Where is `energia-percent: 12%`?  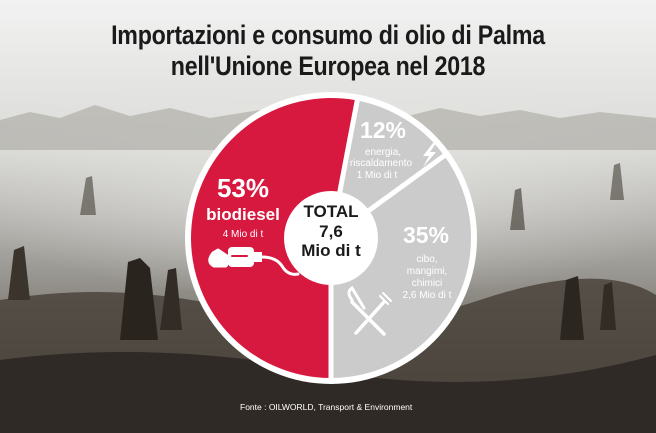 energia-percent: 12% is located at coordinates (383, 130).